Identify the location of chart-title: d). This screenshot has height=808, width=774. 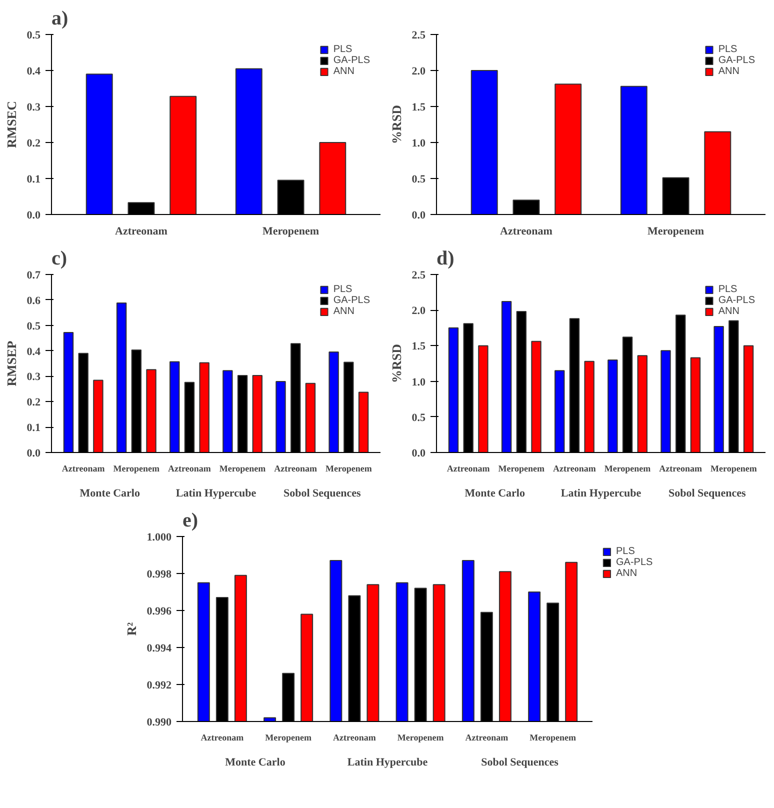
(445, 259).